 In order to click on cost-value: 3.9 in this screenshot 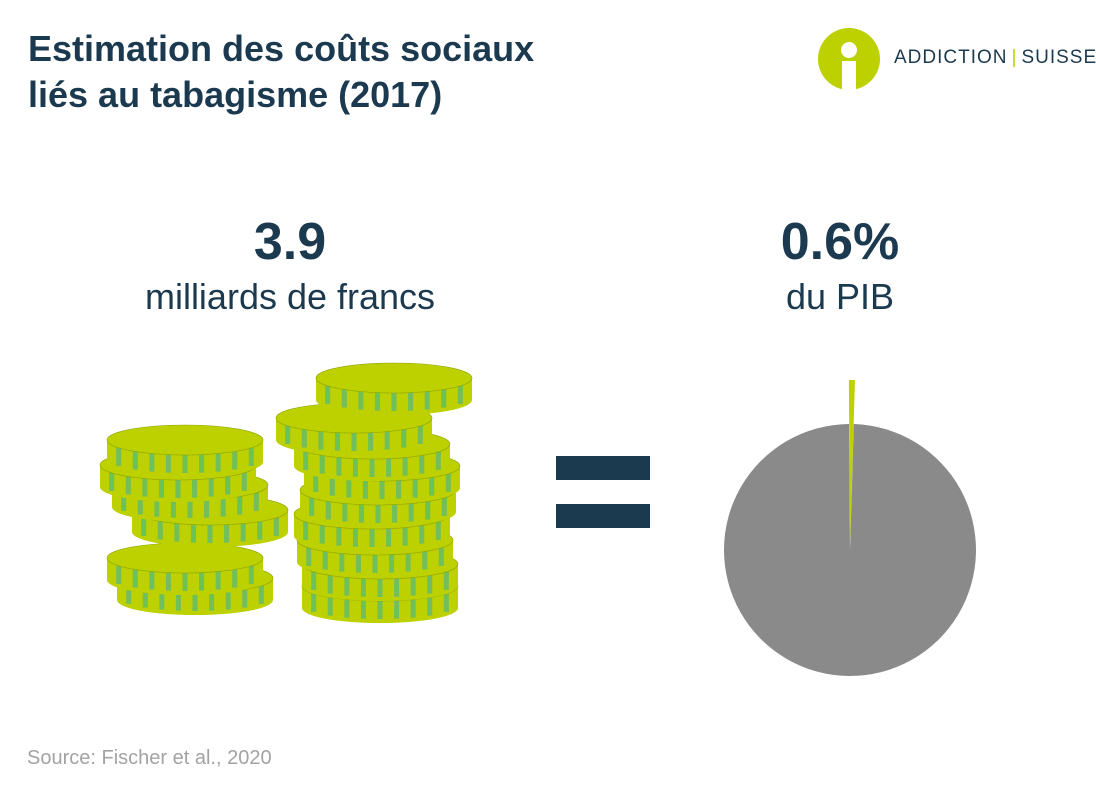, I will do `click(290, 242)`.